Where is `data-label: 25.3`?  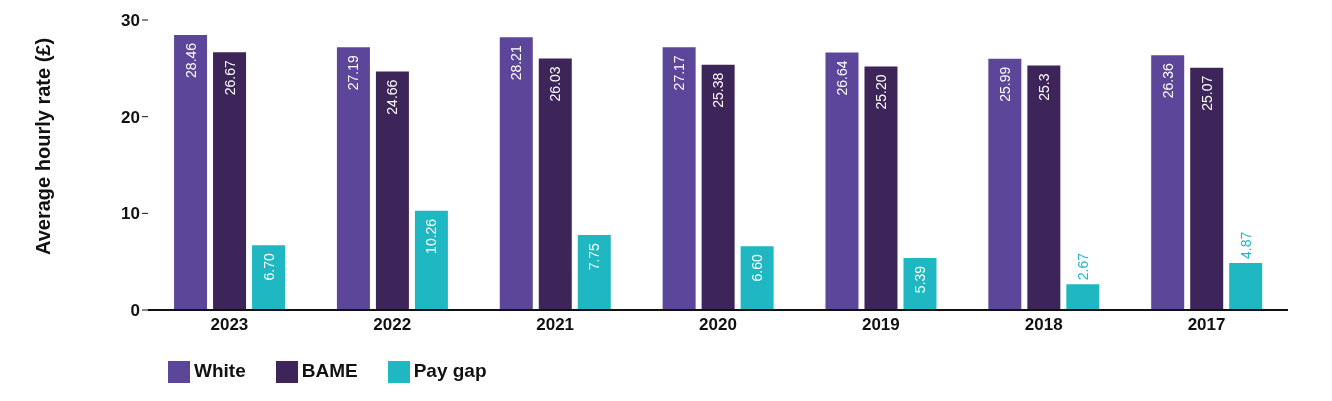
data-label: 25.3 is located at coordinates (1043, 87).